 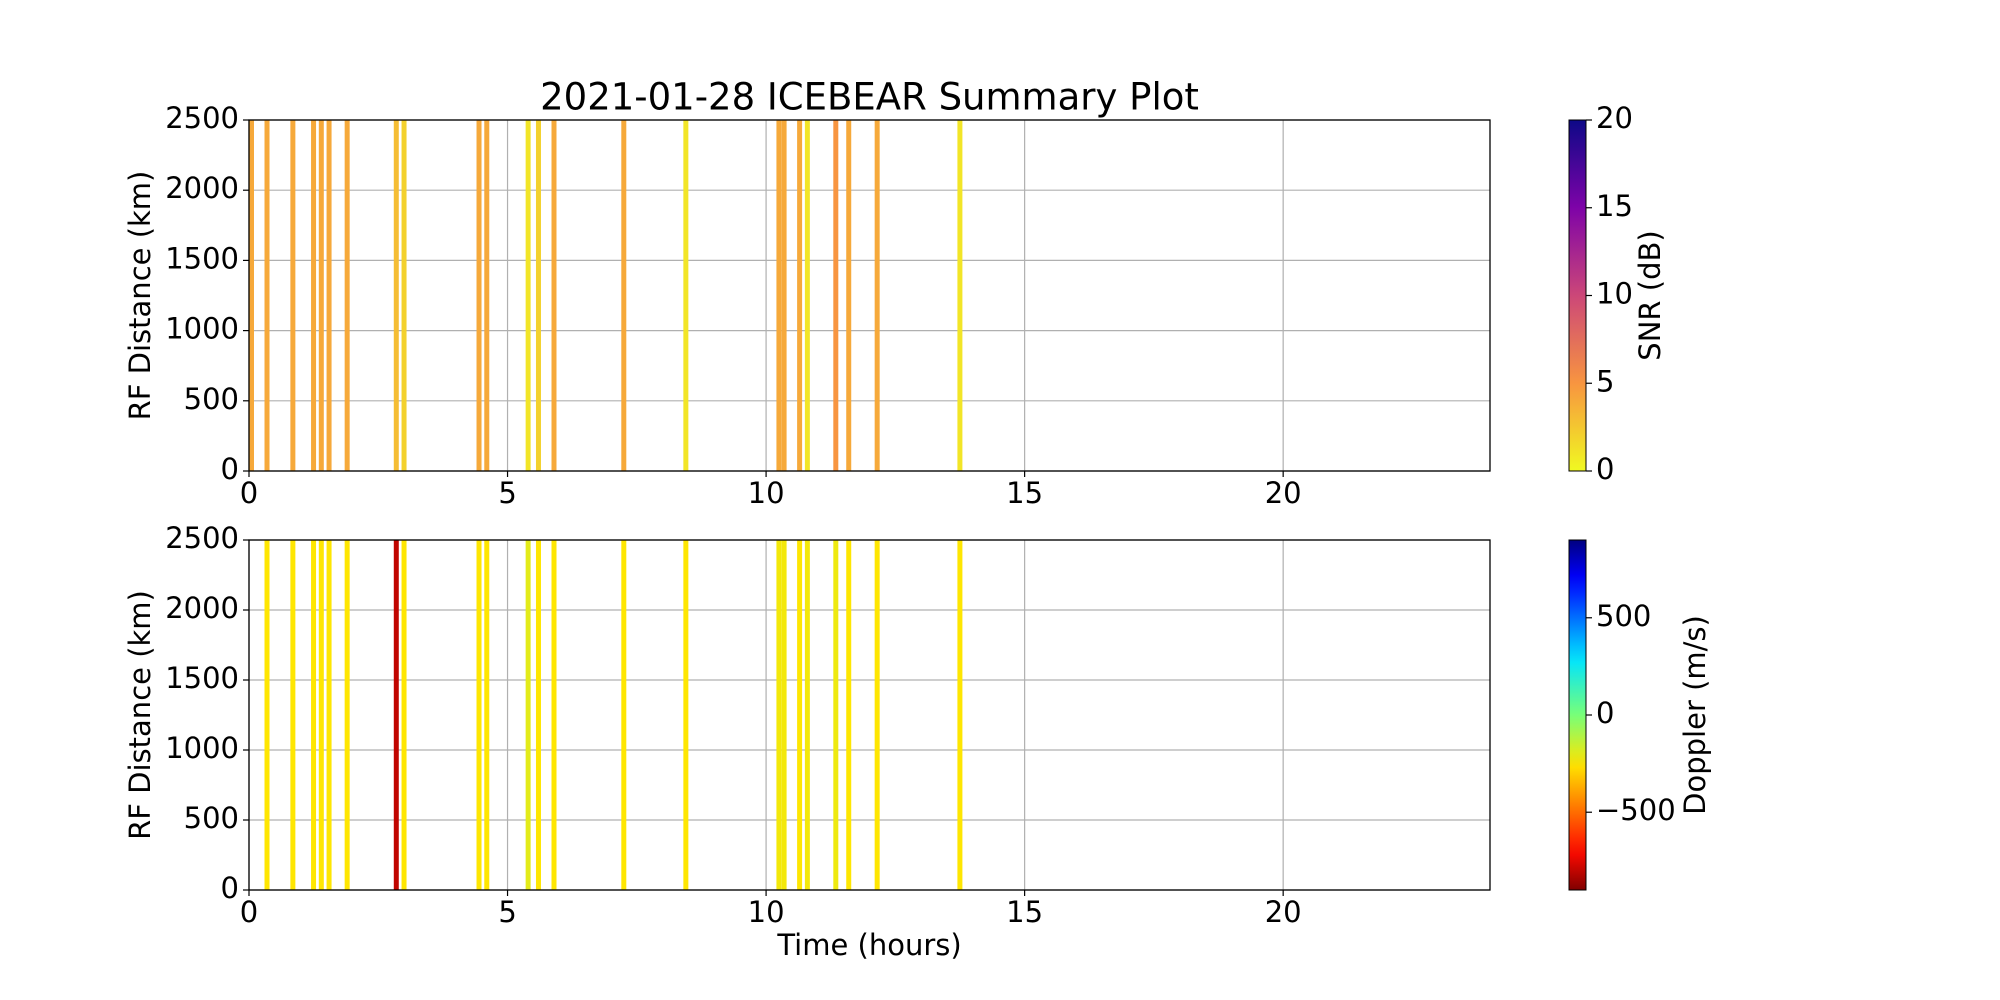 I want to click on colorbar-tick-label: −500, so click(x=1636, y=810).